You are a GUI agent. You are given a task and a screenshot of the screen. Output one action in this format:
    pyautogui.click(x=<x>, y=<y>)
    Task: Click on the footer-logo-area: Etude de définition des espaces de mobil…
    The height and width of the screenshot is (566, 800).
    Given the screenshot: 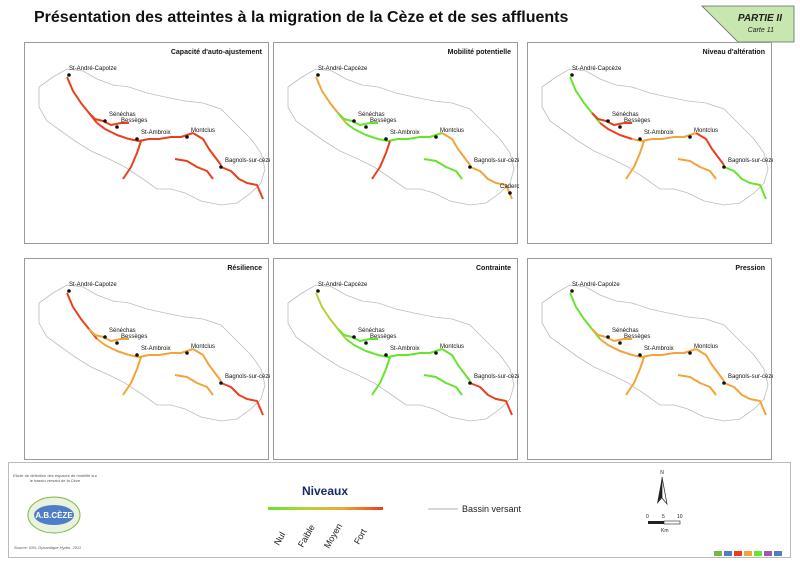 What is the action you would take?
    pyautogui.click(x=54, y=509)
    